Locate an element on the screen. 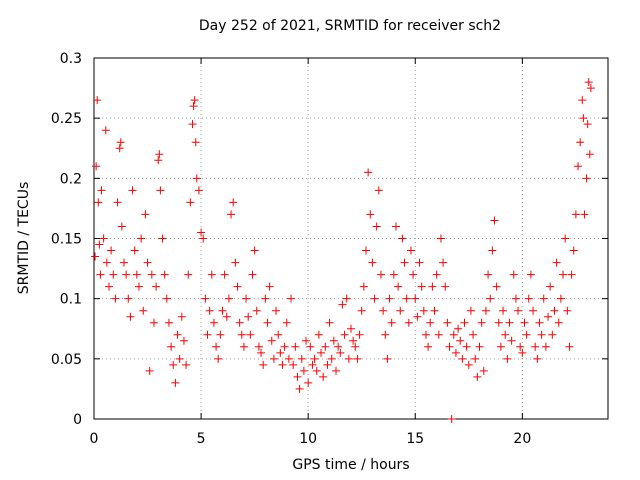 Image resolution: width=640 pixels, height=480 pixels. x-tick-label: 20 is located at coordinates (522, 439).